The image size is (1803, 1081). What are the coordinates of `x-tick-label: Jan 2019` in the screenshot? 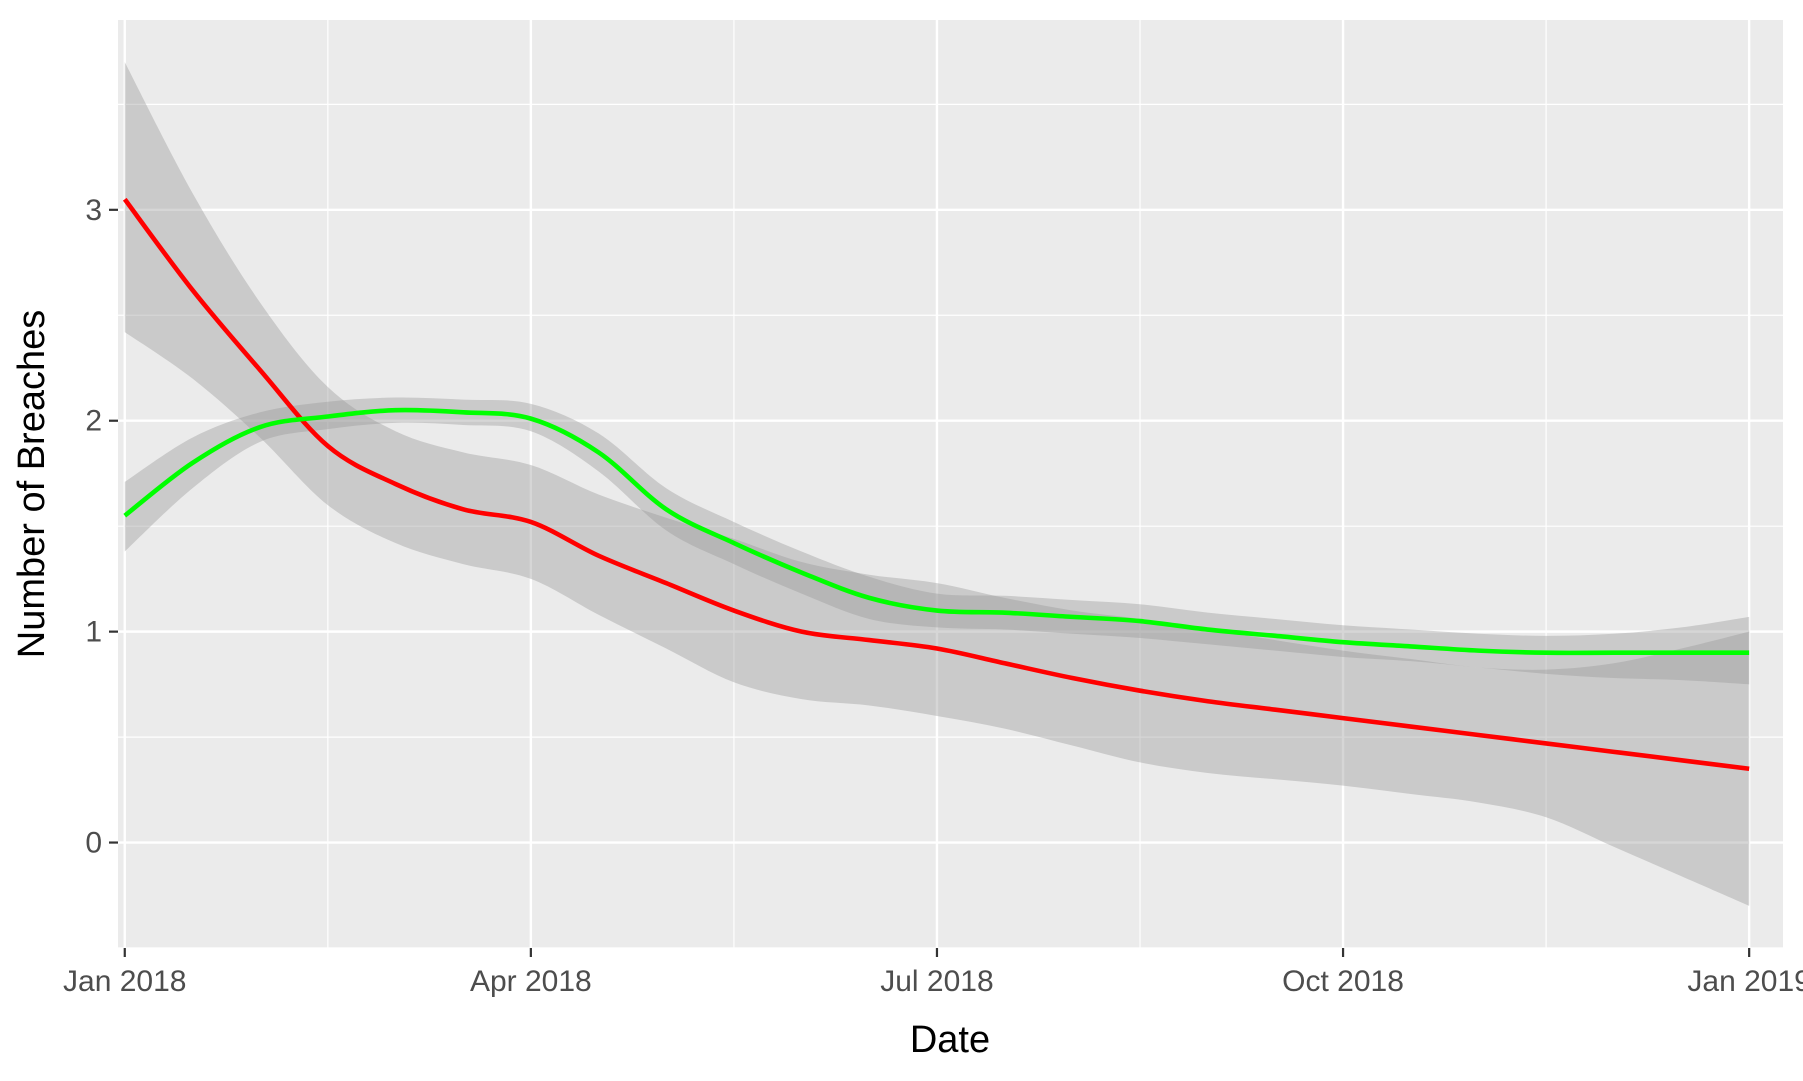 It's located at (1745, 981).